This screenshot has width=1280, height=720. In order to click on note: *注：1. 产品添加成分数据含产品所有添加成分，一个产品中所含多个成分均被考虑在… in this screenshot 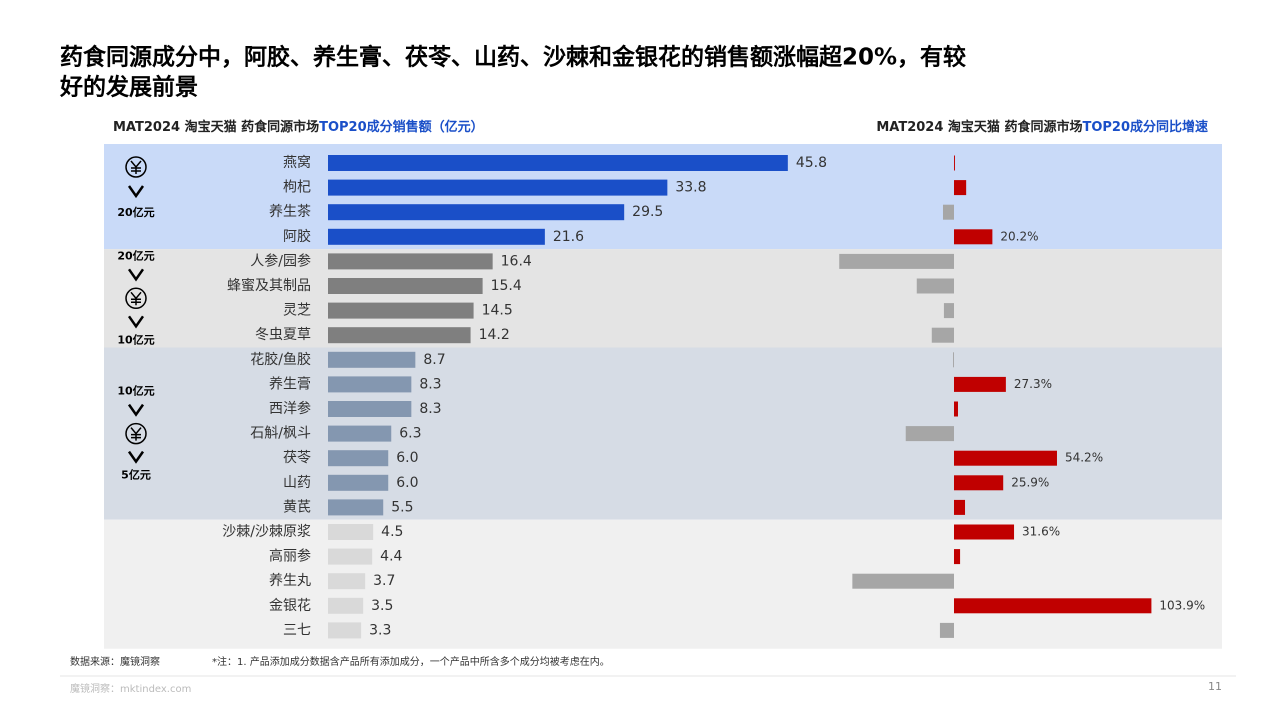, I will do `click(411, 661)`.